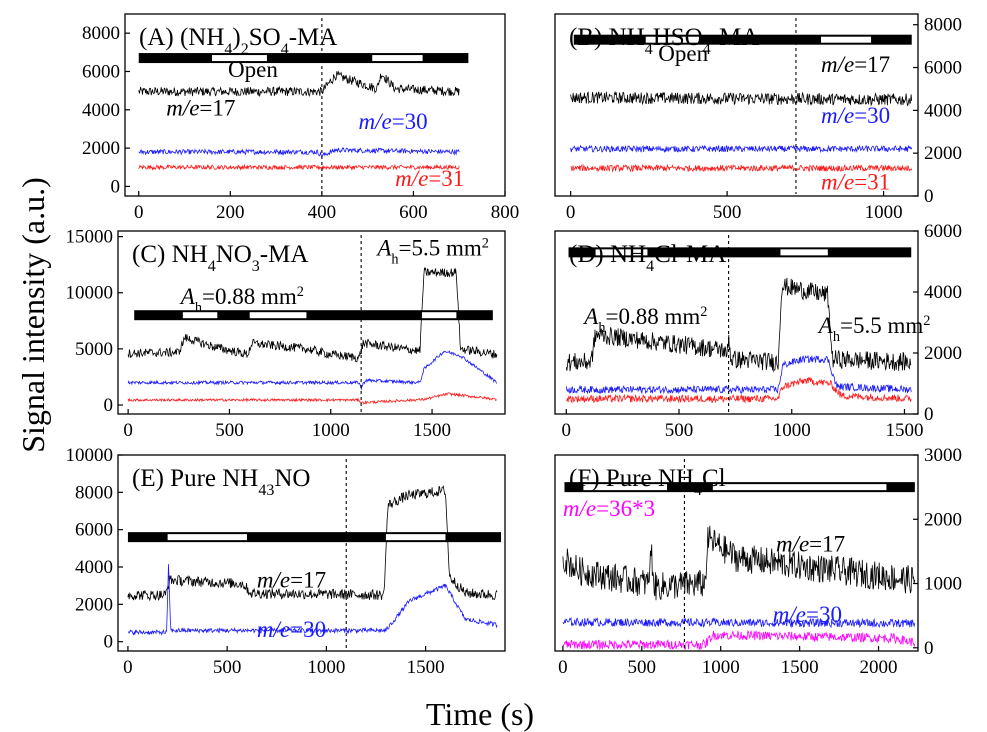 Image resolution: width=987 pixels, height=732 pixels. What do you see at coordinates (943, 455) in the screenshot?
I see `y-tick-label: 3000` at bounding box center [943, 455].